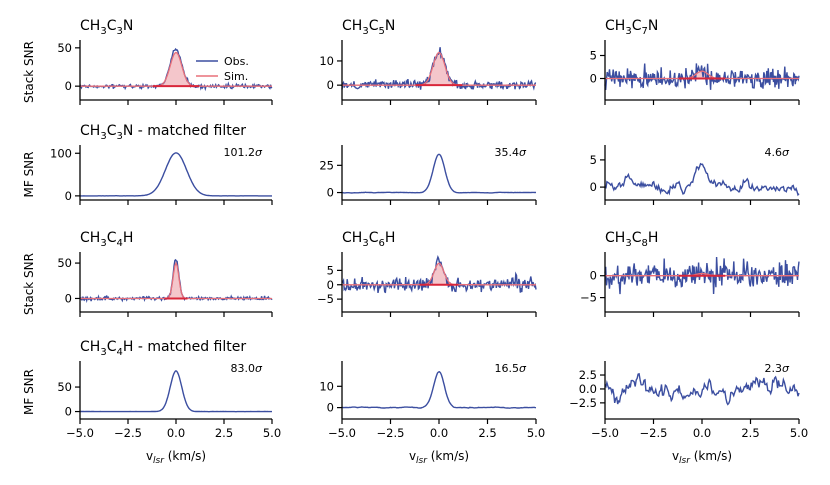 The height and width of the screenshot is (485, 830). I want to click on obs-line-p11, so click(439, 173).